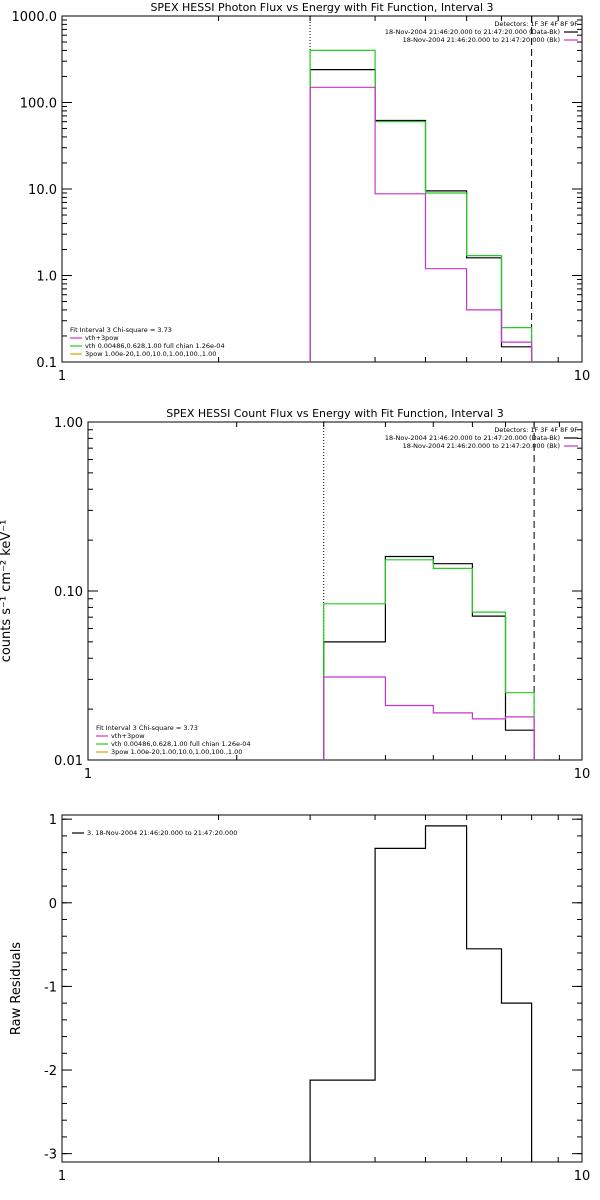 The width and height of the screenshot is (600, 1200). I want to click on y-tick-label: 1.0, so click(46, 277).